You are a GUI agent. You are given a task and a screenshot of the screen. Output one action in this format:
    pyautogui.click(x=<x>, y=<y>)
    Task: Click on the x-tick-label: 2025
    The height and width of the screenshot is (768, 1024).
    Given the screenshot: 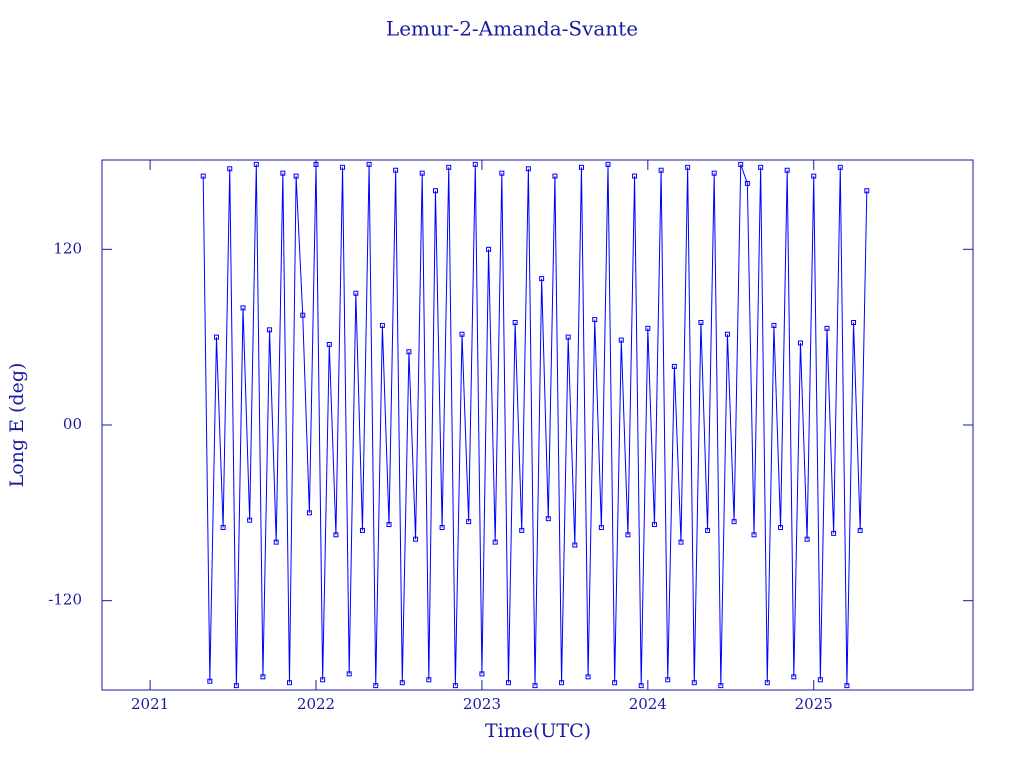 What is the action you would take?
    pyautogui.click(x=814, y=704)
    